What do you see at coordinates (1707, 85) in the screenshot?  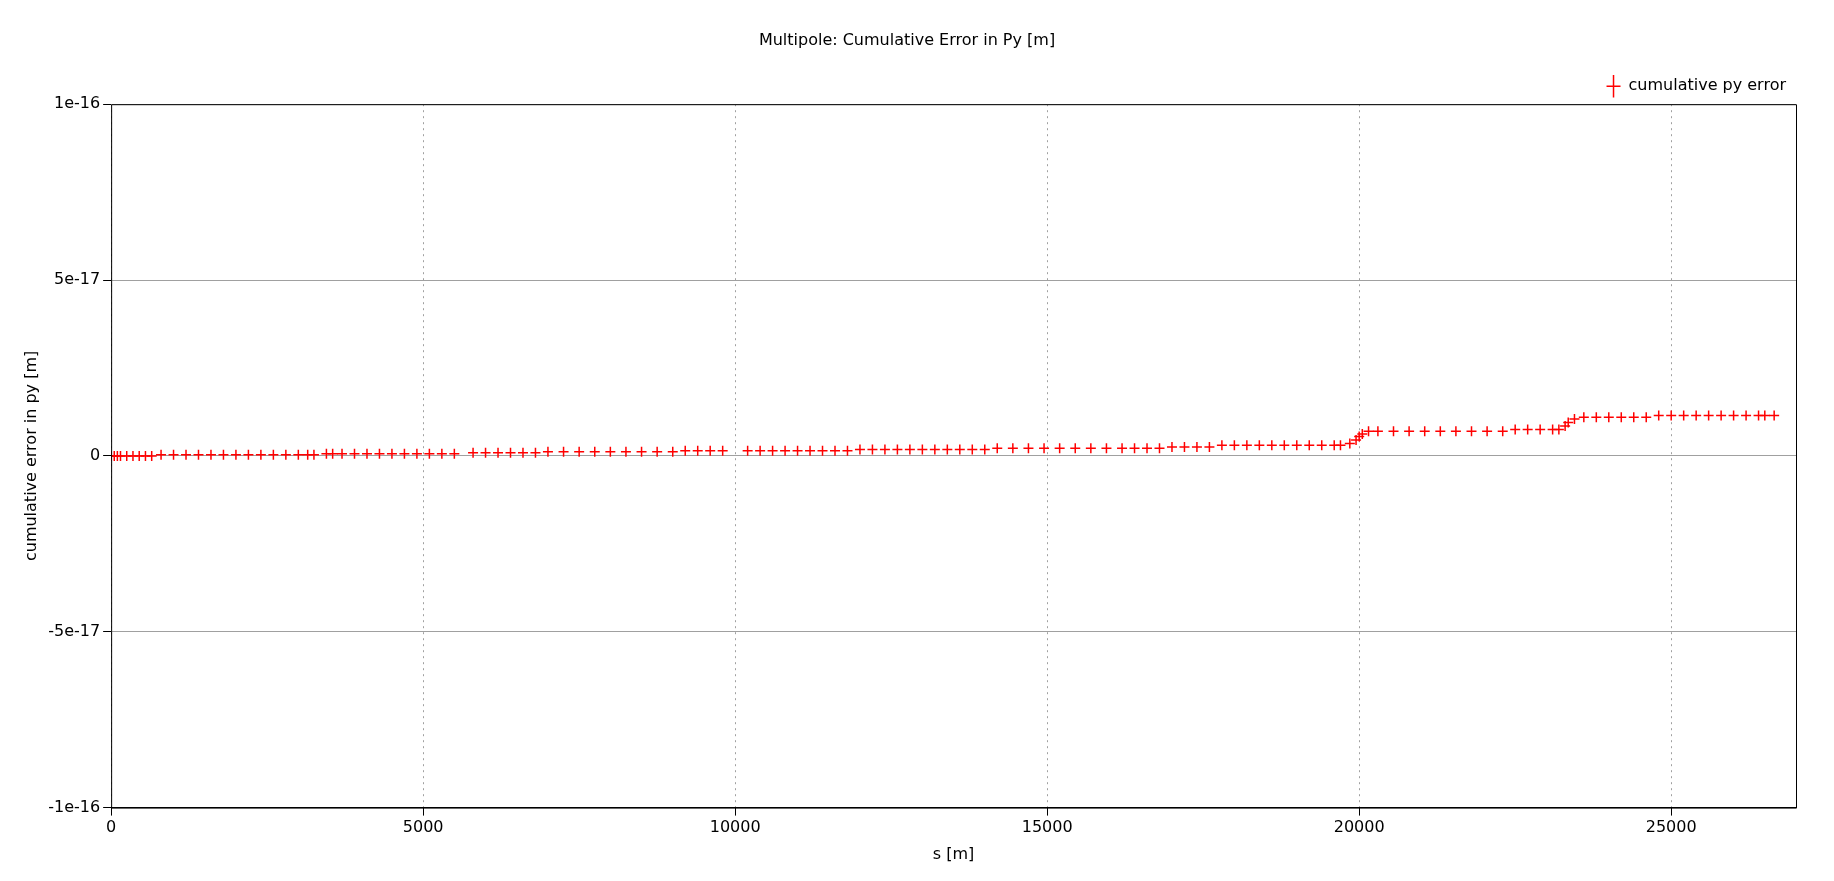 I see `legend-label: cumulative py error` at bounding box center [1707, 85].